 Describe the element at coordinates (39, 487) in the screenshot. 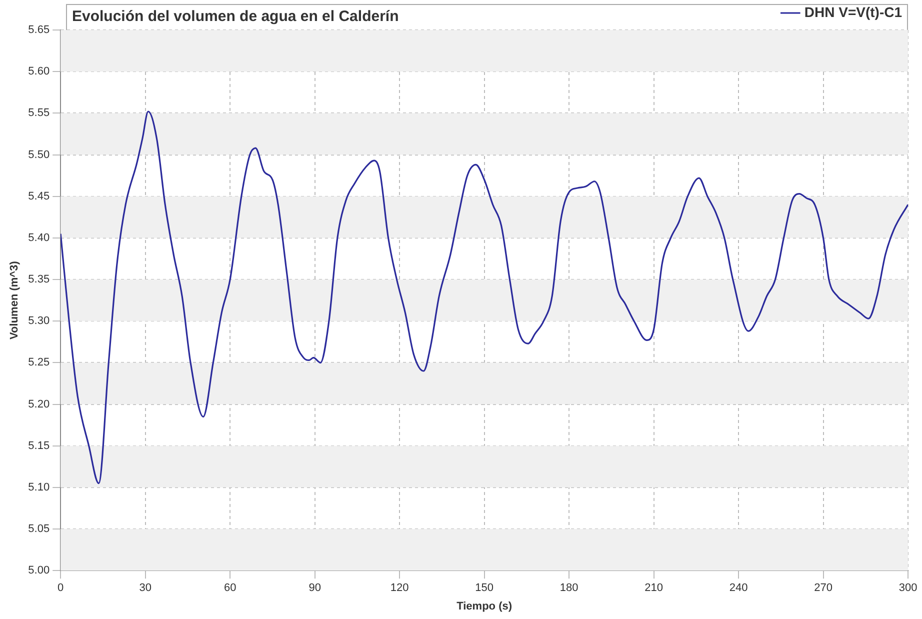

I see `y-tick-label: 5.10` at that location.